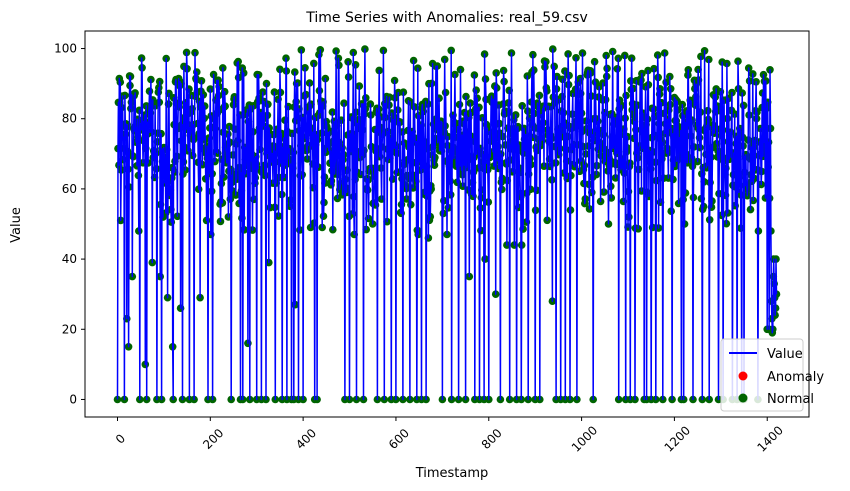 The height and width of the screenshot is (491, 850). Describe the element at coordinates (790, 399) in the screenshot. I see `legend-normal-label: Normal` at that location.